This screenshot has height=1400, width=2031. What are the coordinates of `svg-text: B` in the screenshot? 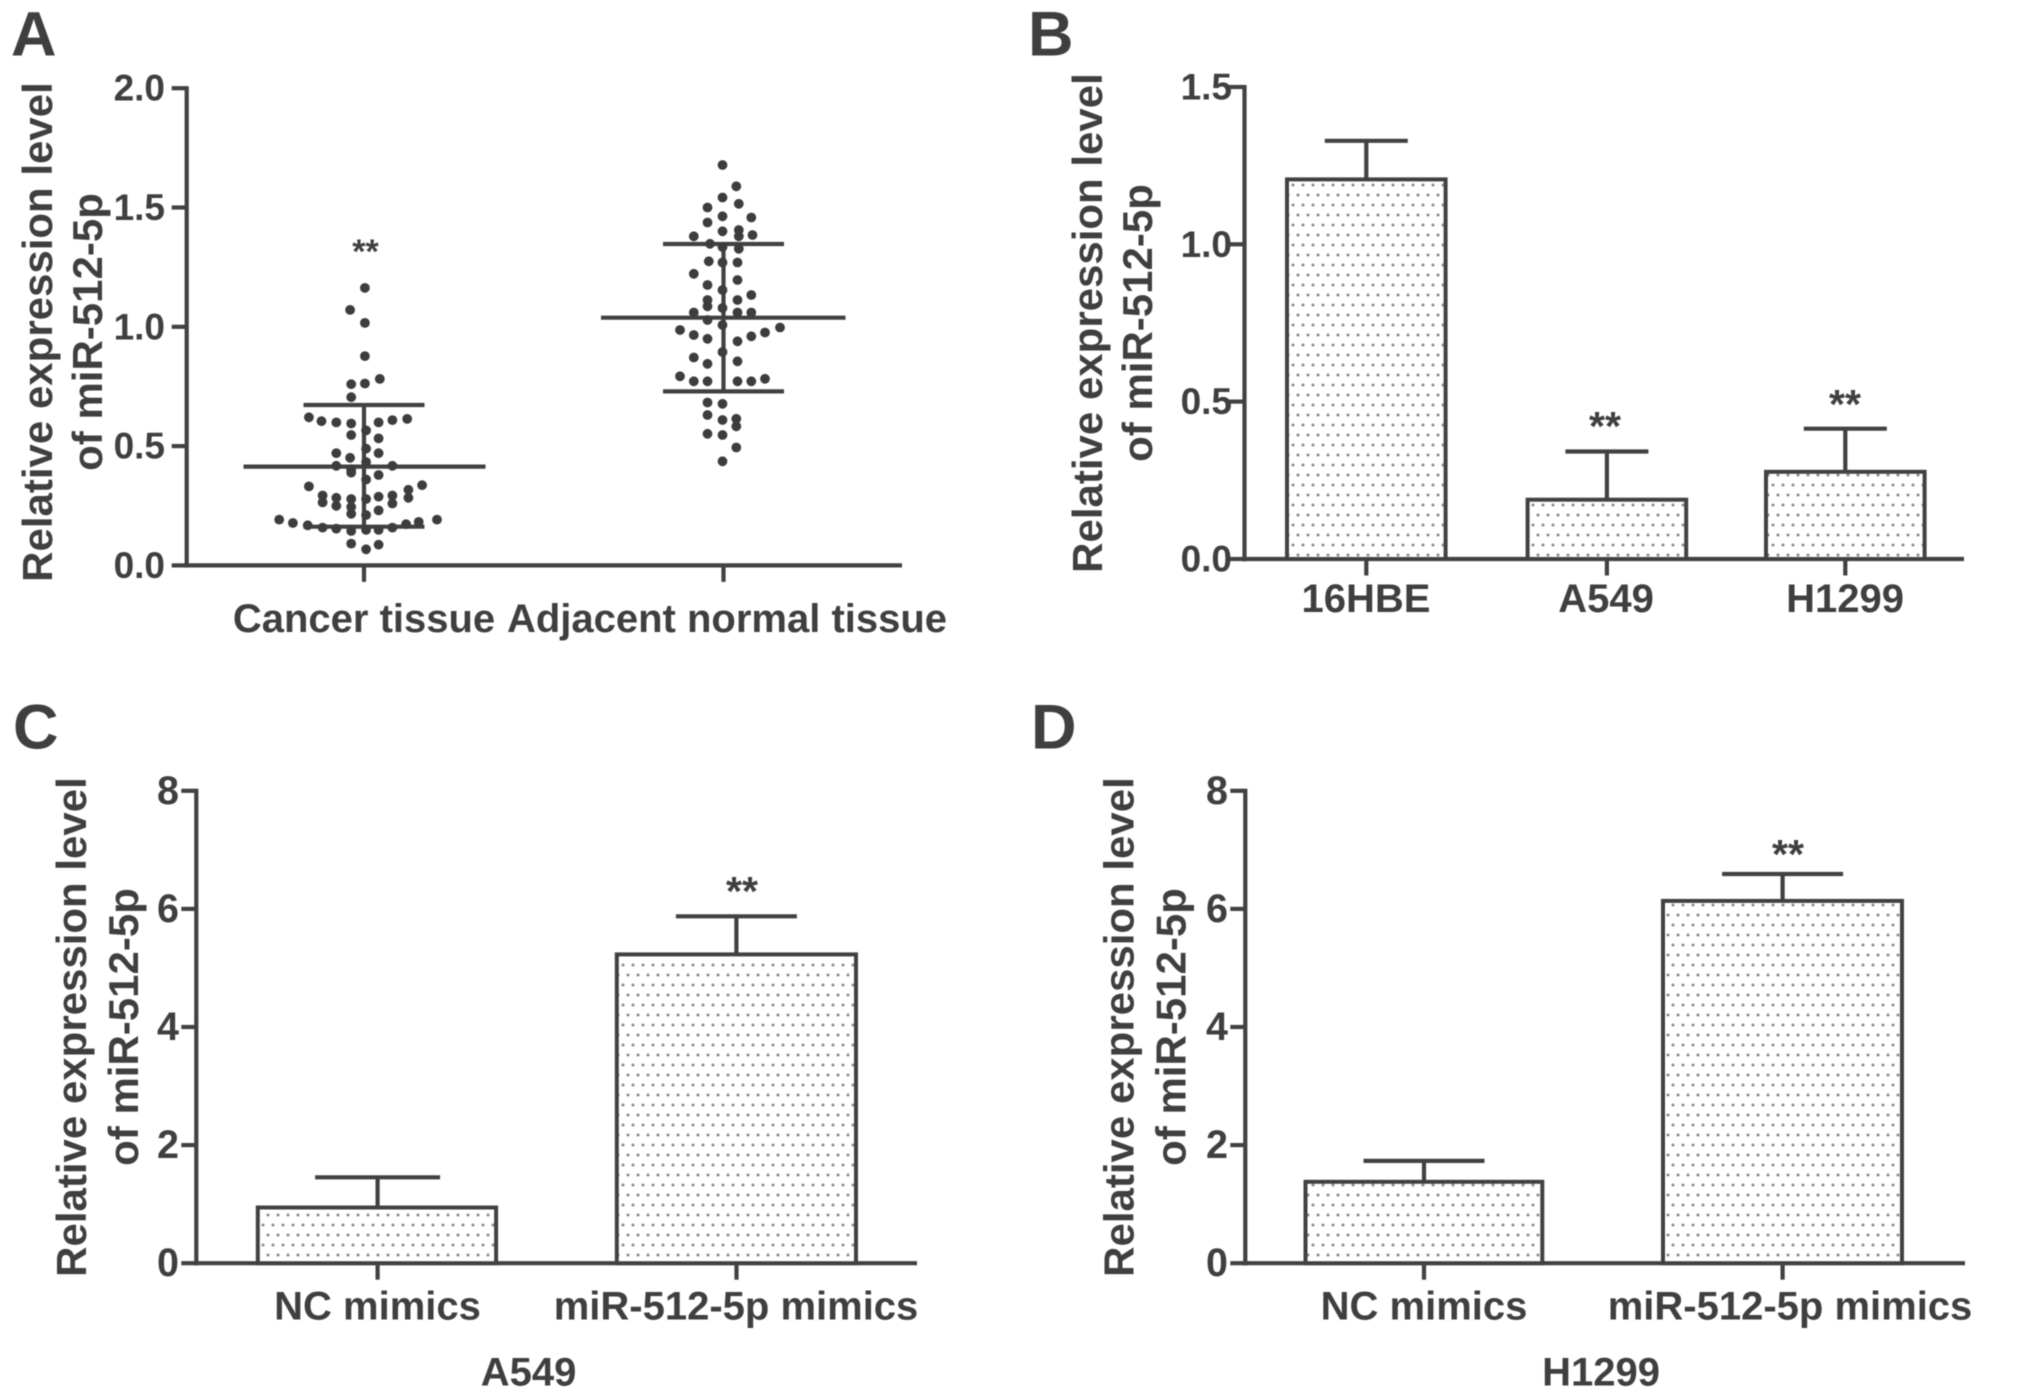 It's located at (1051, 35).